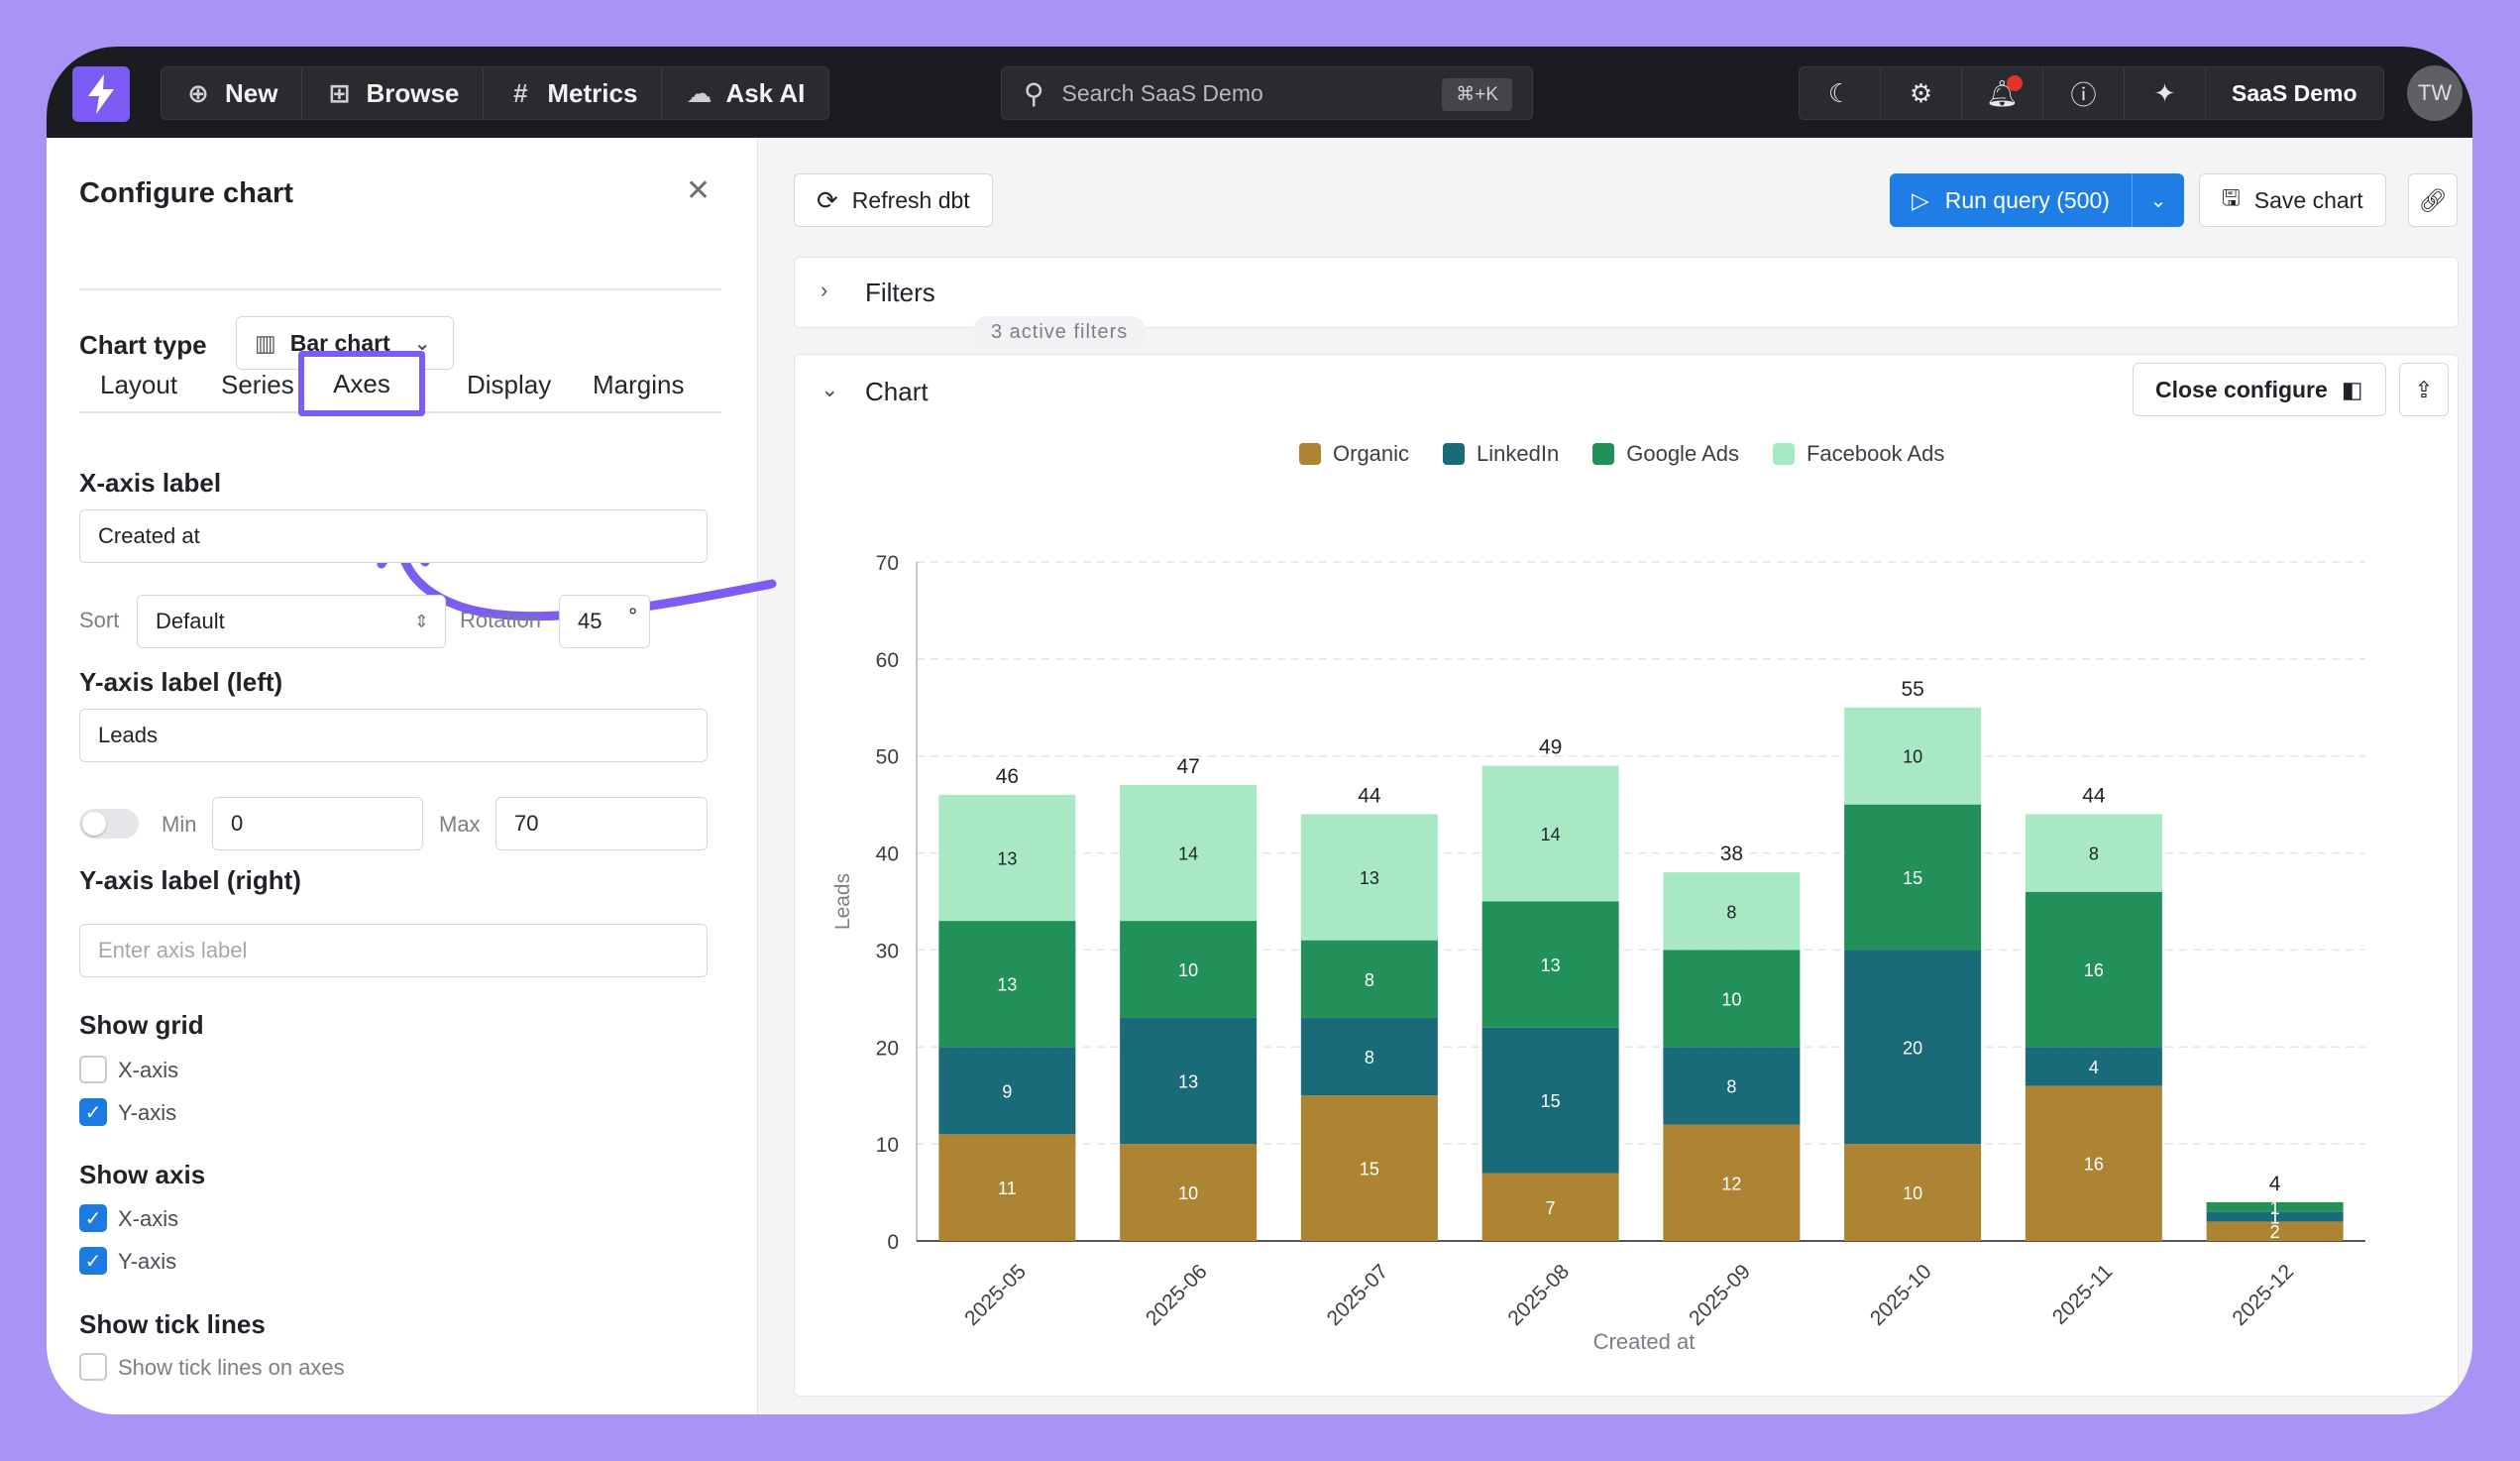  I want to click on tab-margins: Margins, so click(639, 384).